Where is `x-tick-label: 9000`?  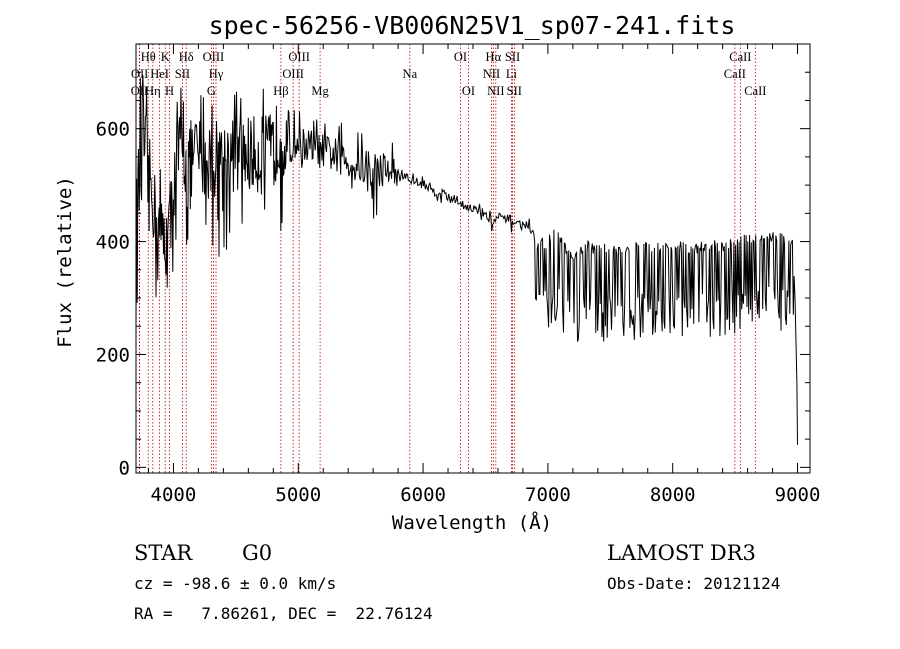 x-tick-label: 9000 is located at coordinates (798, 495).